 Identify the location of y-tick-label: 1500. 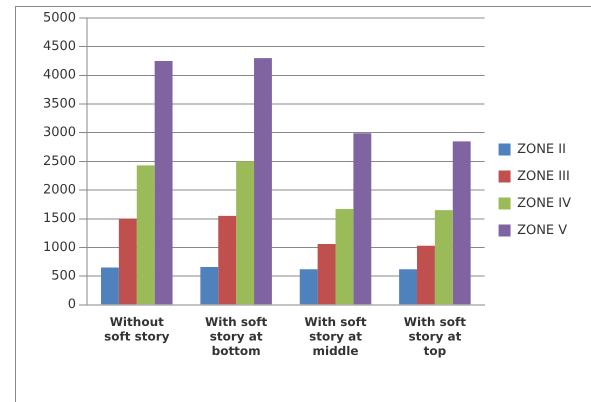
(59, 218).